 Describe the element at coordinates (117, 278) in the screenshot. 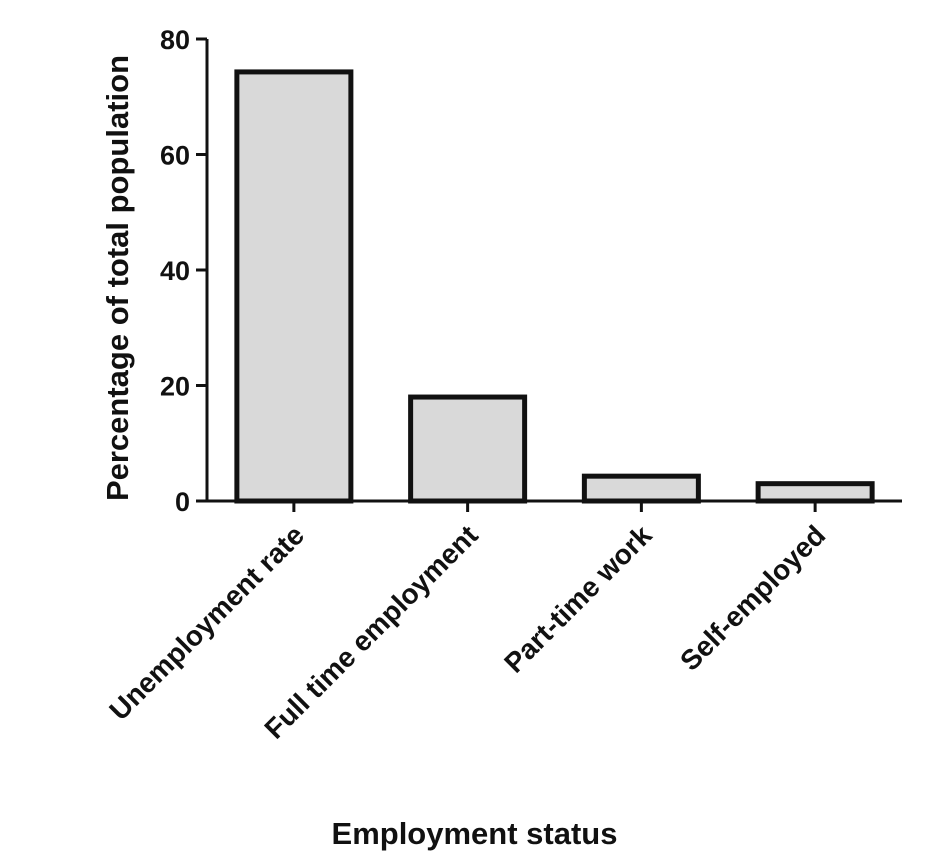

I see `y-axis-title: Percentage of total population` at that location.